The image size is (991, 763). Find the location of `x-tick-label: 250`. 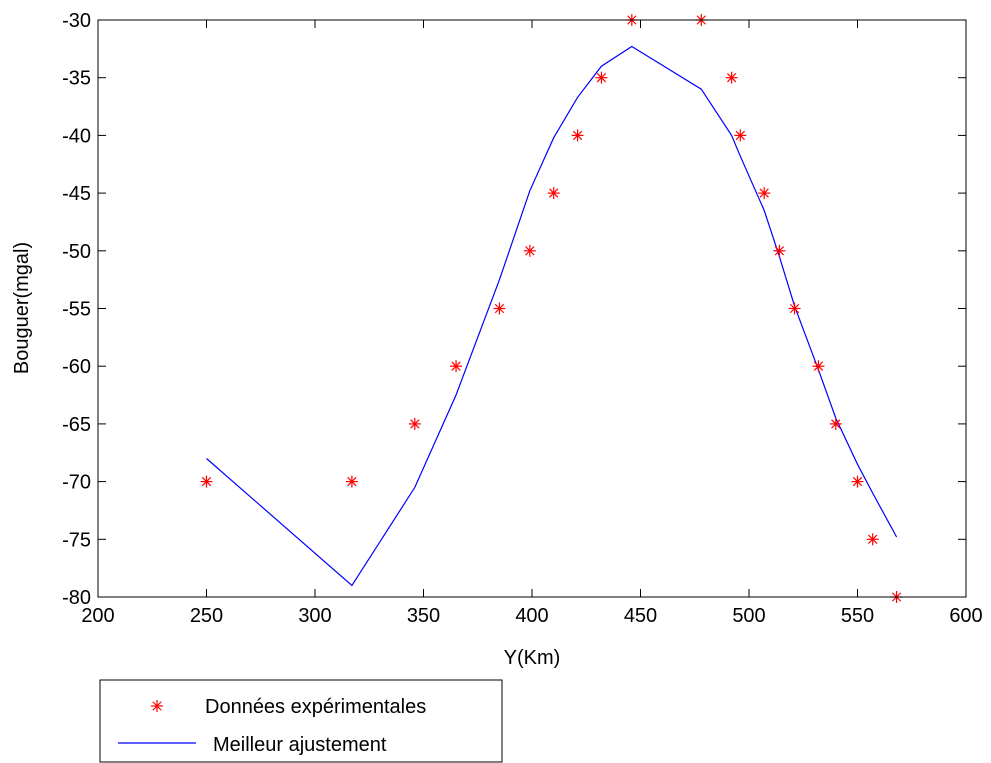

x-tick-label: 250 is located at coordinates (206, 616).